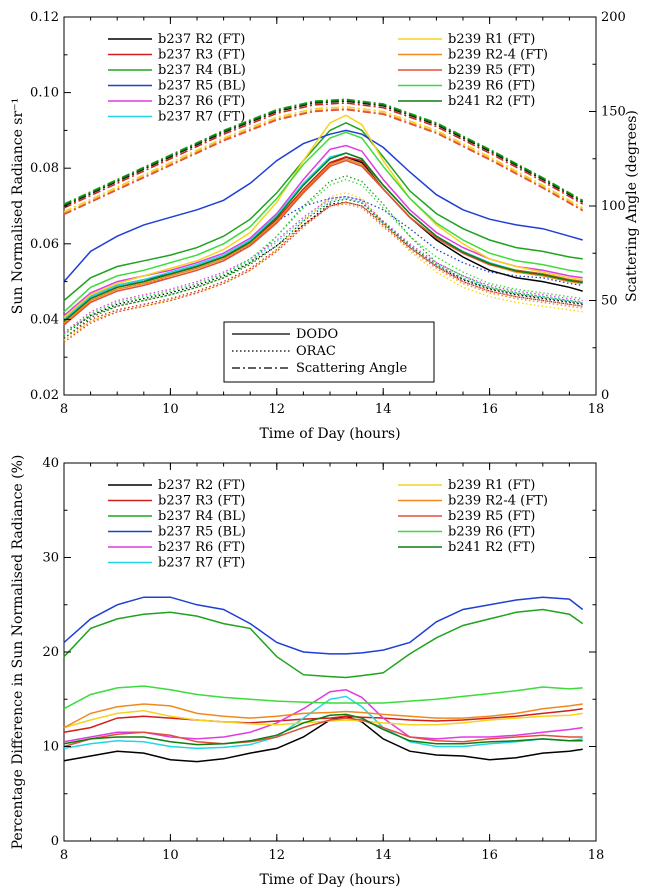 The image size is (647, 890). I want to click on dodo-line-b237-r2-ft, so click(323, 238).